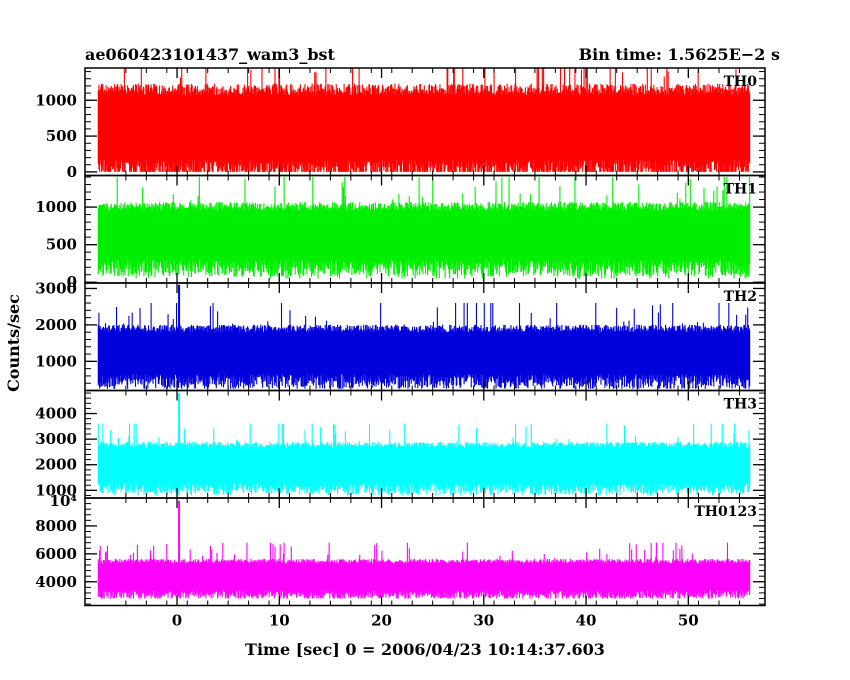 The image size is (850, 680). I want to click on panel-label-th2: TH2, so click(740, 297).